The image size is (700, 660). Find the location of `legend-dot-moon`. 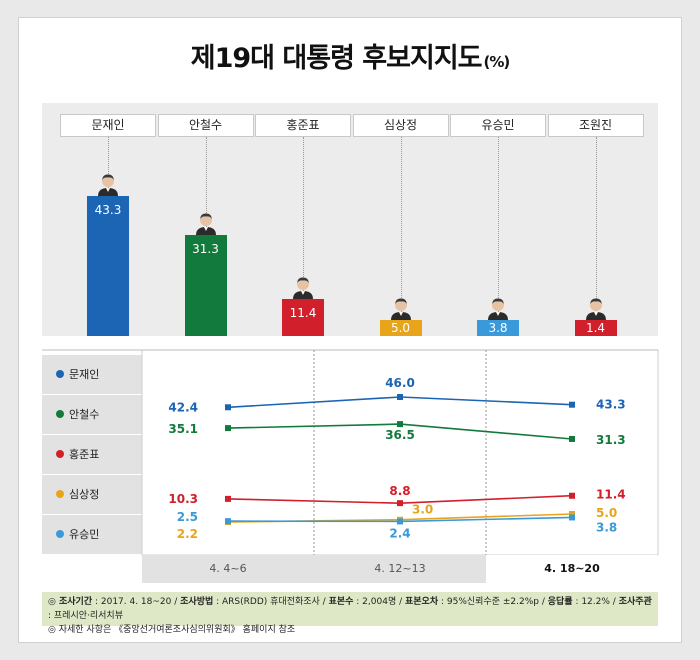

legend-dot-moon is located at coordinates (60, 374).